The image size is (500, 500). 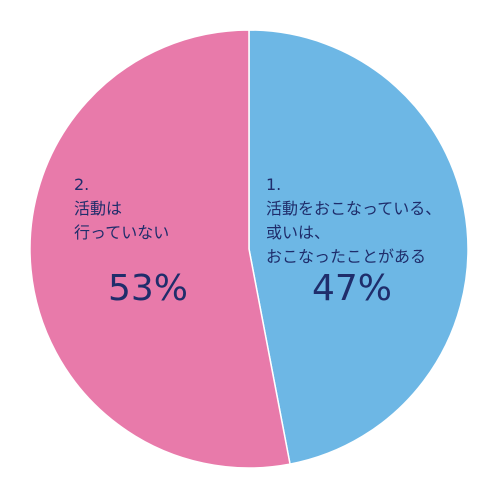 What do you see at coordinates (353, 208) in the screenshot?
I see `slice-1-label-line-2: 活動をおこなっている、` at bounding box center [353, 208].